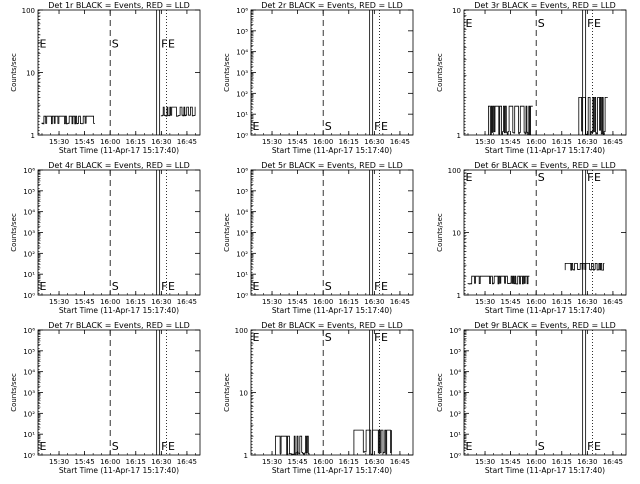 This screenshot has width=640, height=484. What do you see at coordinates (119, 165) in the screenshot?
I see `panel-title: Det 4r BLACK = Events, RED = LLD` at bounding box center [119, 165].